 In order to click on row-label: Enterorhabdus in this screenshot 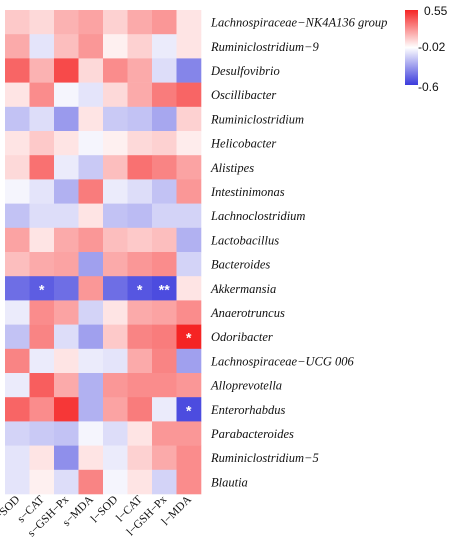, I will do `click(247, 410)`.